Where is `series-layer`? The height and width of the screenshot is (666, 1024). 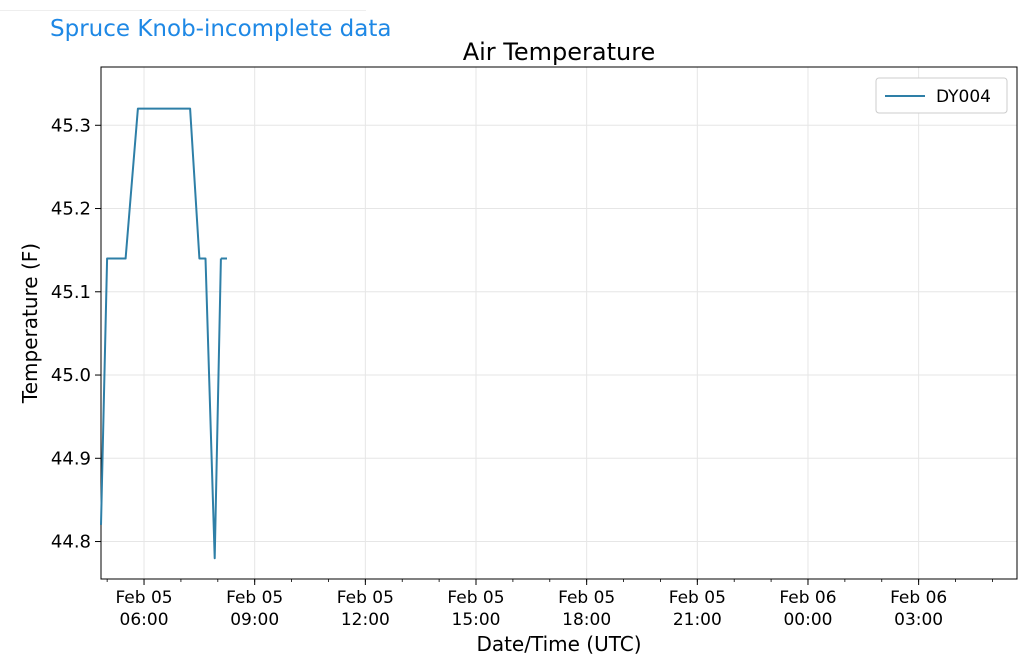 series-layer is located at coordinates (163, 333).